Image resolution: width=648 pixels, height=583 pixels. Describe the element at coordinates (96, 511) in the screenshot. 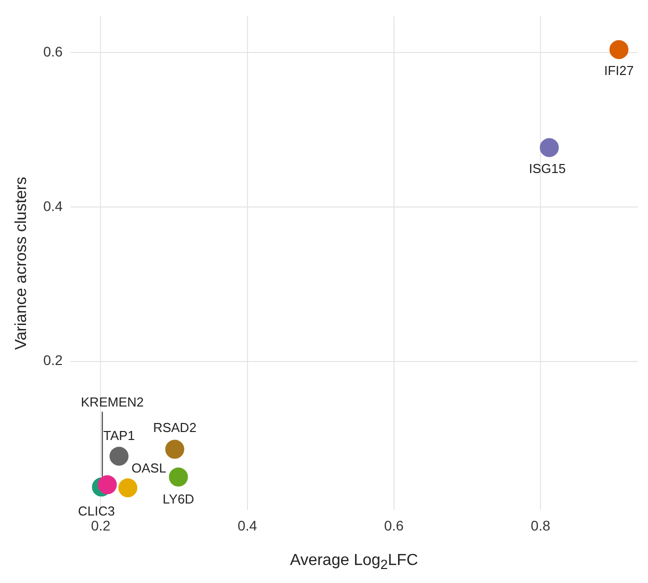

I see `series-label: CLIC3` at that location.